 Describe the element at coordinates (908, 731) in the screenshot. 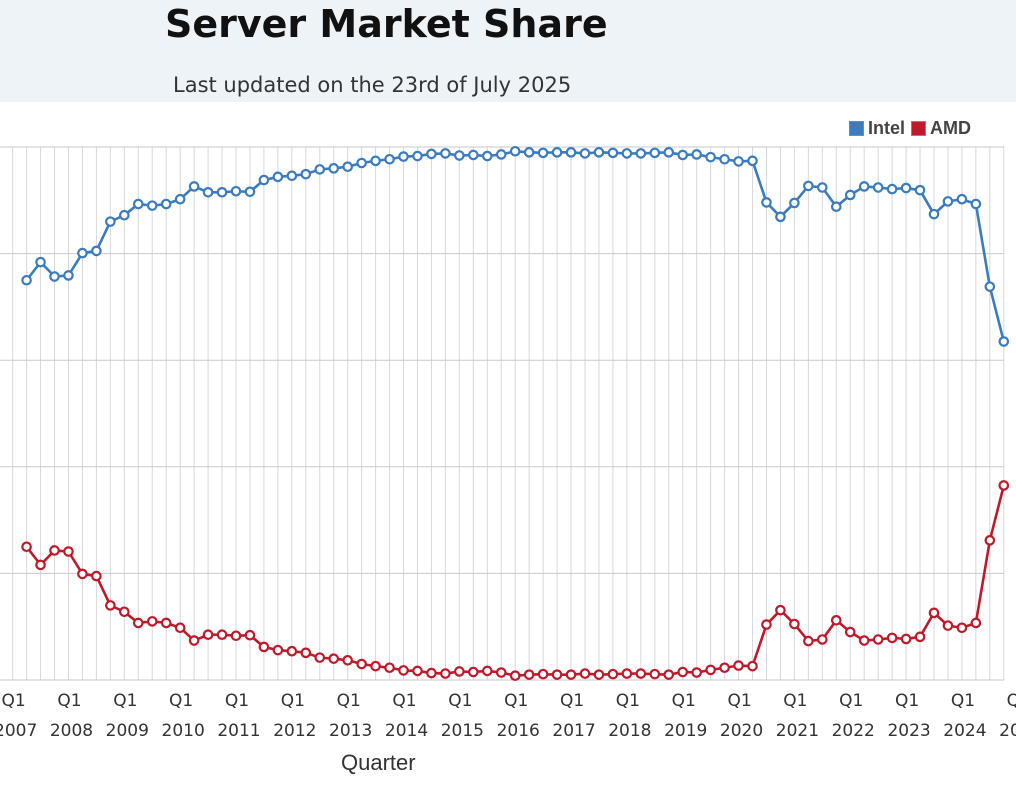

I see `x-tick-label-year: 2023` at that location.